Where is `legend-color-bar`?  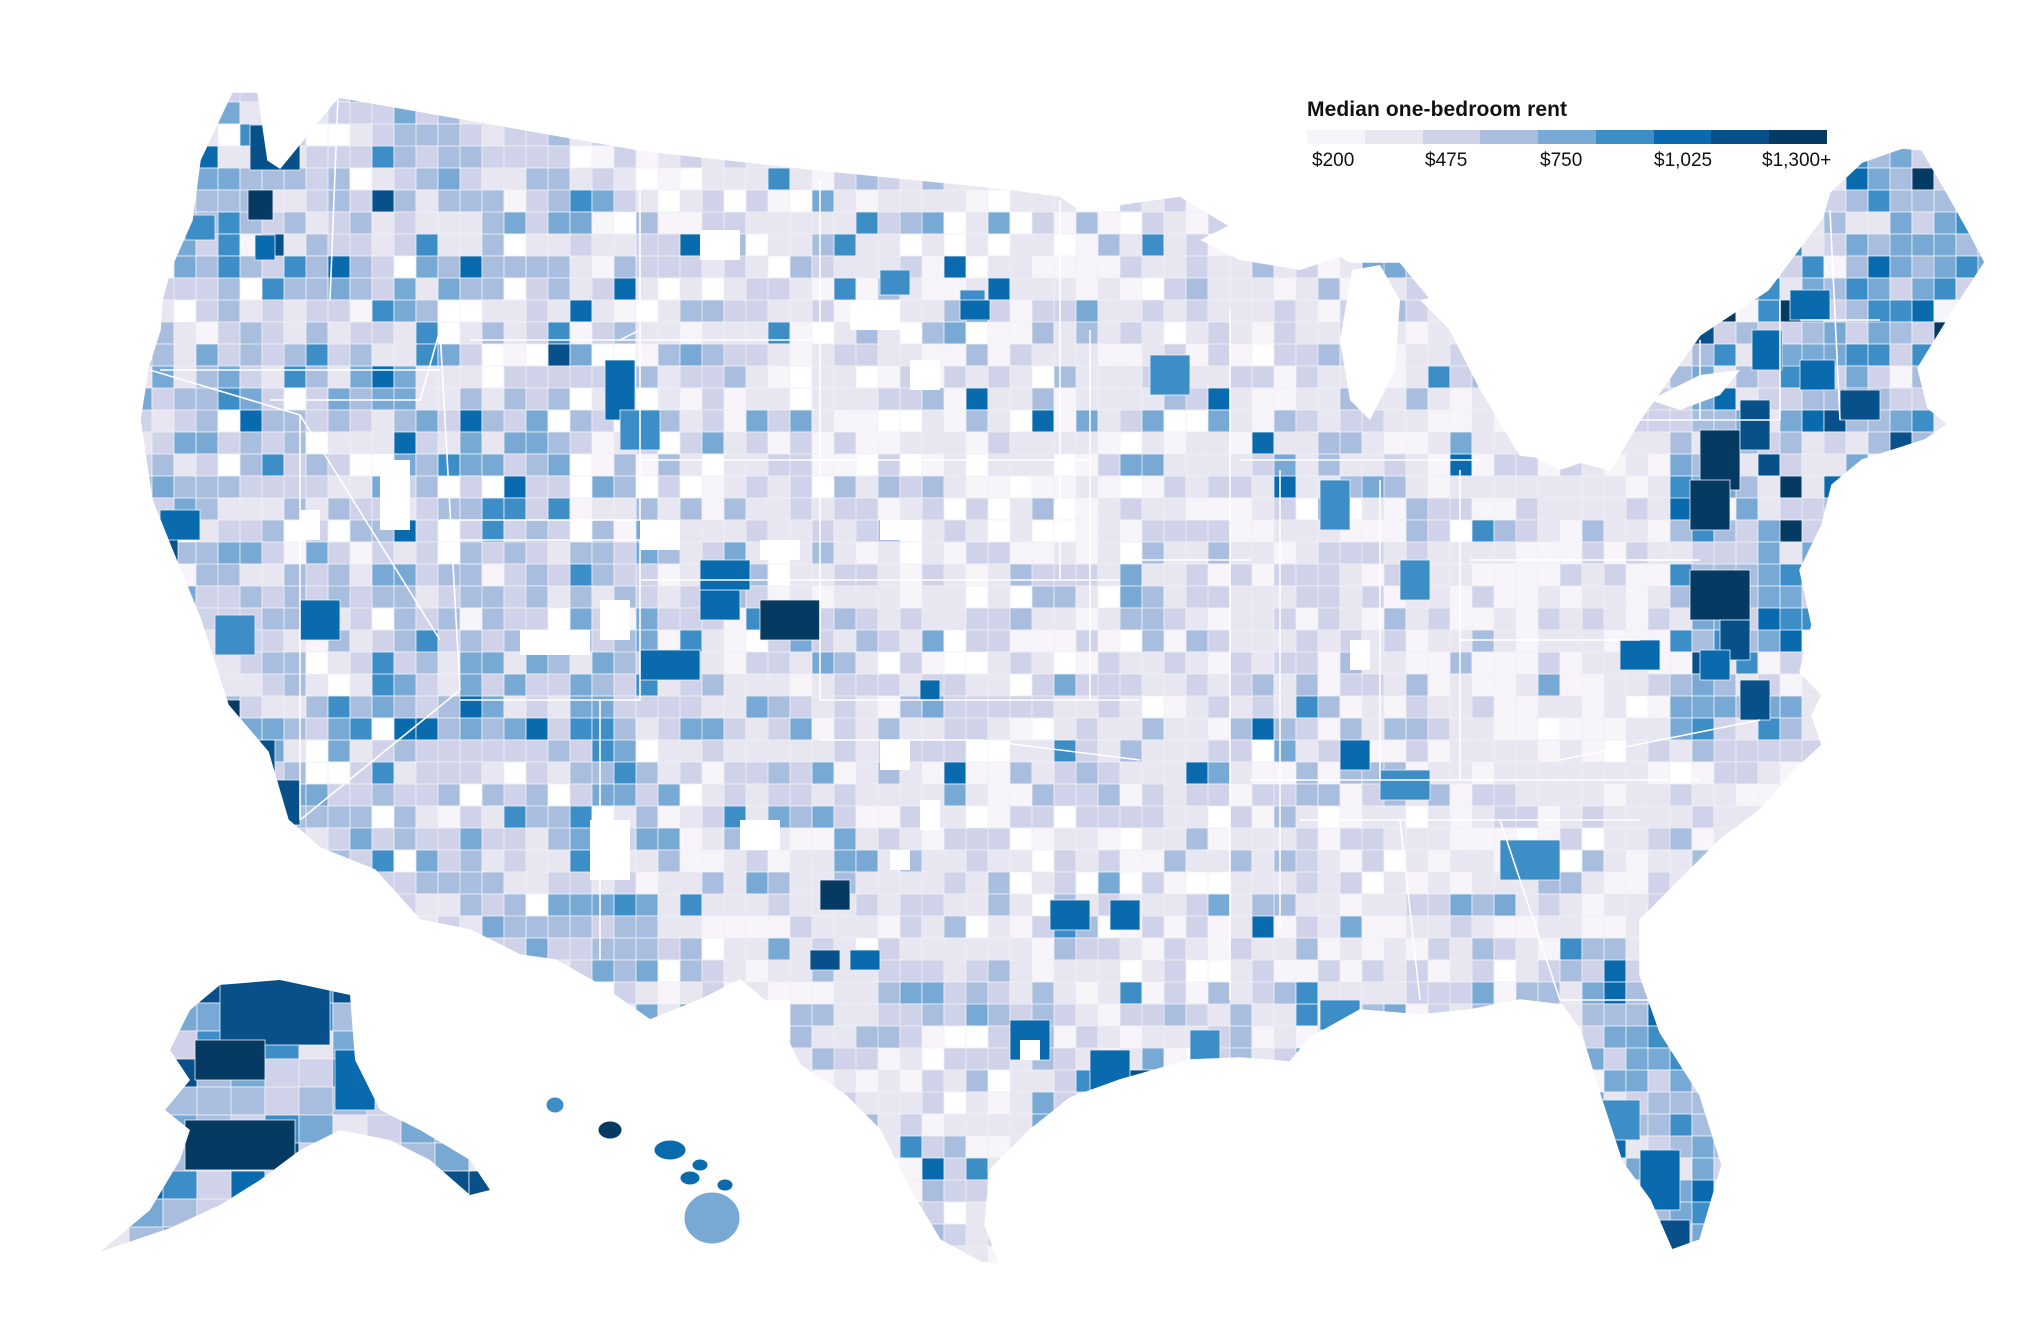
legend-color-bar is located at coordinates (1567, 137).